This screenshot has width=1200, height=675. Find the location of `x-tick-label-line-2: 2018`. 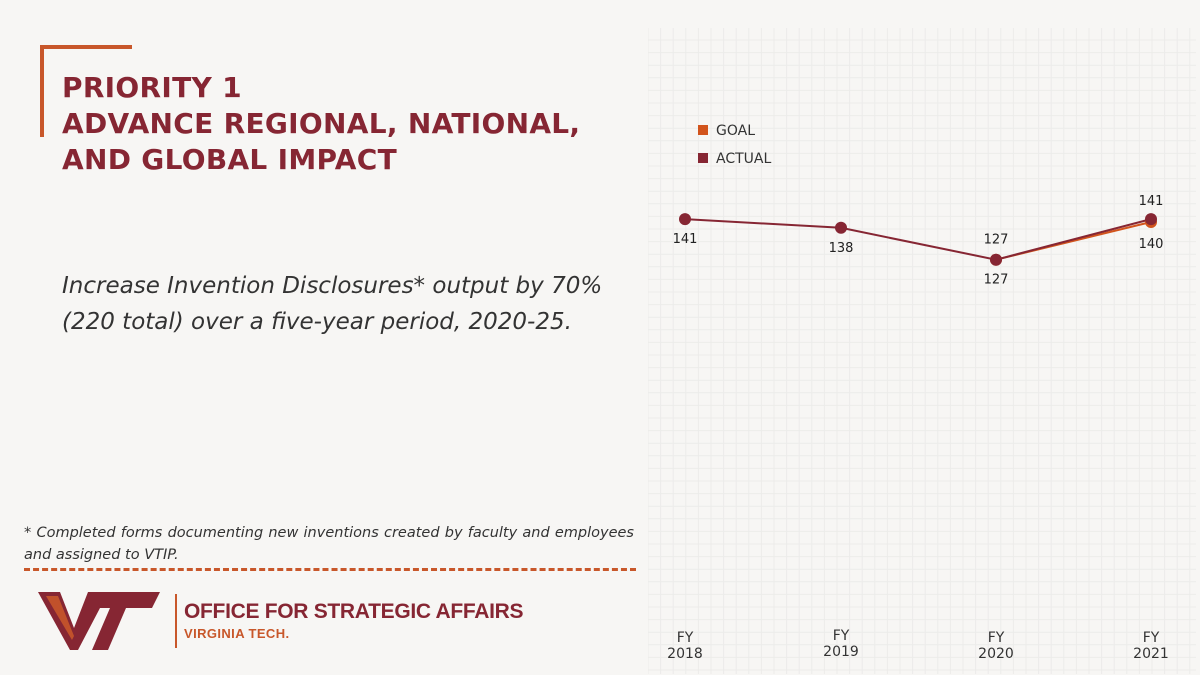

x-tick-label-line-2: 2018 is located at coordinates (685, 654).